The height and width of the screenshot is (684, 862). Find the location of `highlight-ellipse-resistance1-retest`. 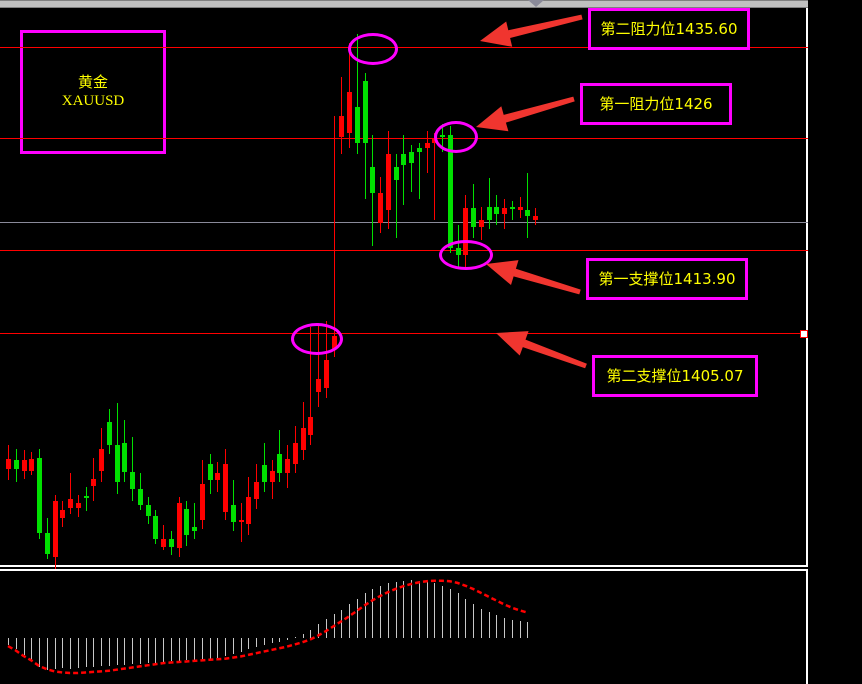

highlight-ellipse-resistance1-retest is located at coordinates (456, 137).